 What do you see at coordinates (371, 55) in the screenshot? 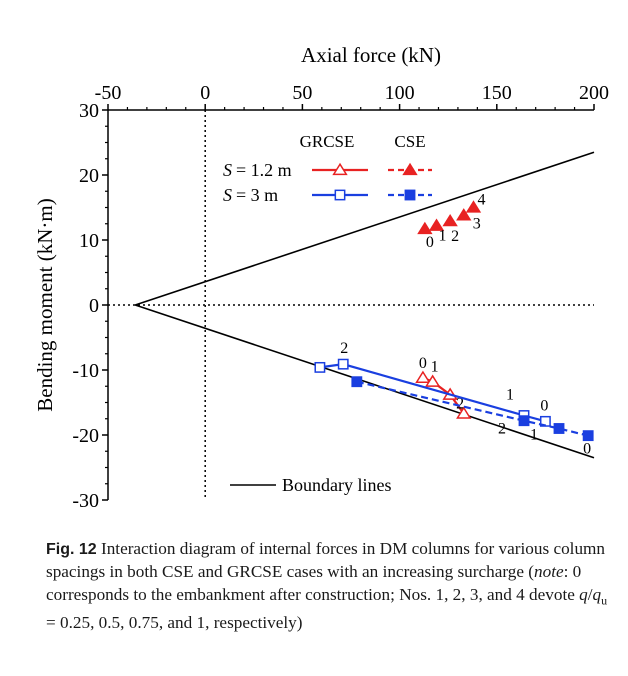
I see `x-axis-title: Axial force (kN)` at bounding box center [371, 55].